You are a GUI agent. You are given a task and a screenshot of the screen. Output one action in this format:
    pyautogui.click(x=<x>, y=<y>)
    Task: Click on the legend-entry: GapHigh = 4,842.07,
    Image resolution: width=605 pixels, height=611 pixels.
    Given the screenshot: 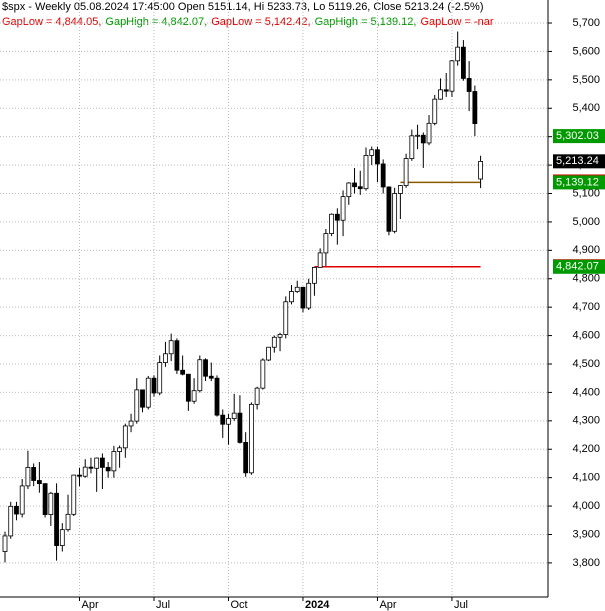 What is the action you would take?
    pyautogui.click(x=156, y=22)
    